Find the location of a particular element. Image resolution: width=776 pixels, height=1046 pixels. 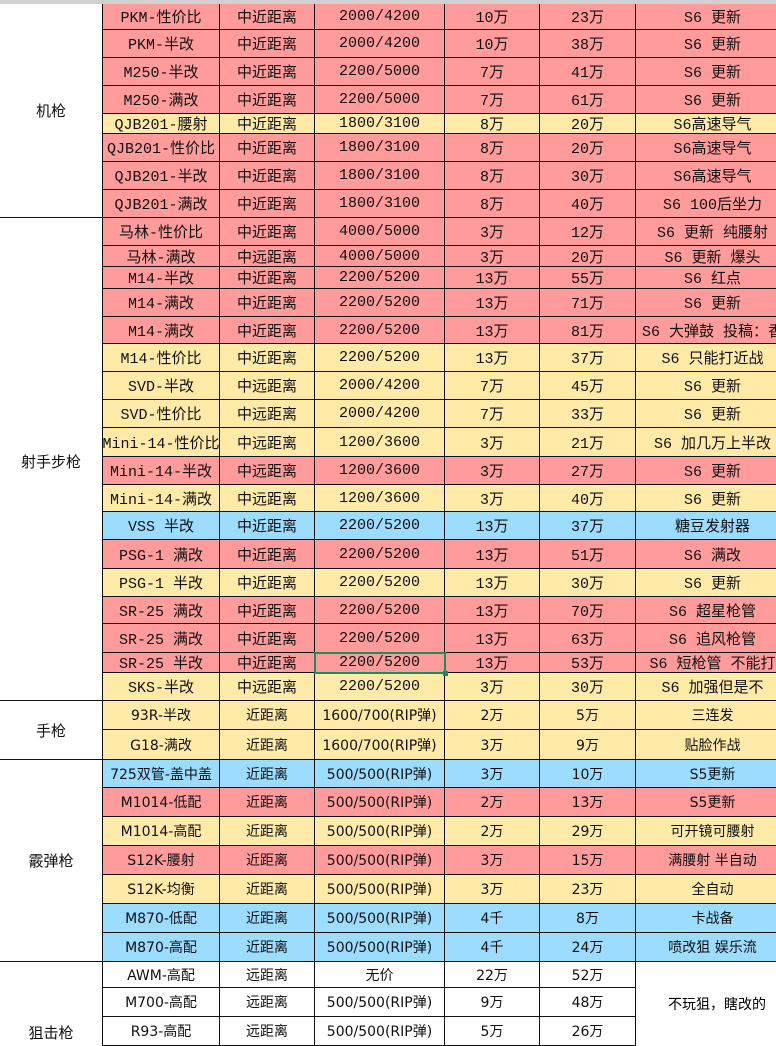

group-label: 狙击枪 is located at coordinates (51, 1033).